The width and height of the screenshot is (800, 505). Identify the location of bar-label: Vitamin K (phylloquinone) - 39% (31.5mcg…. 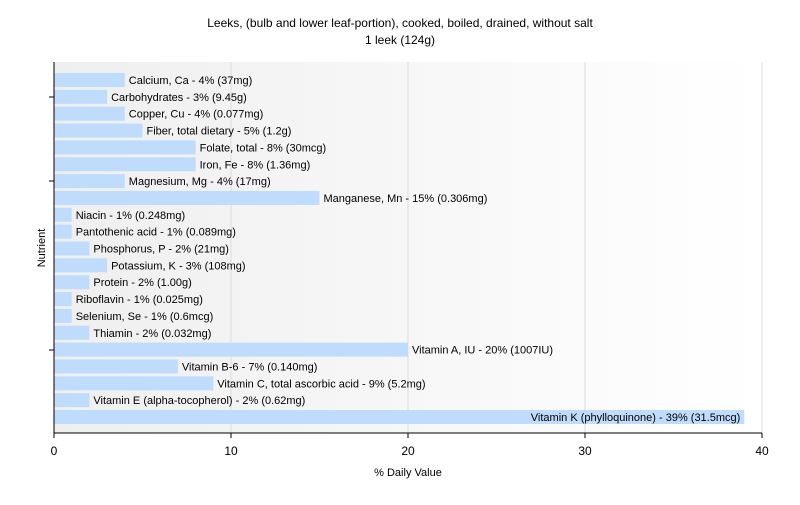
(636, 418).